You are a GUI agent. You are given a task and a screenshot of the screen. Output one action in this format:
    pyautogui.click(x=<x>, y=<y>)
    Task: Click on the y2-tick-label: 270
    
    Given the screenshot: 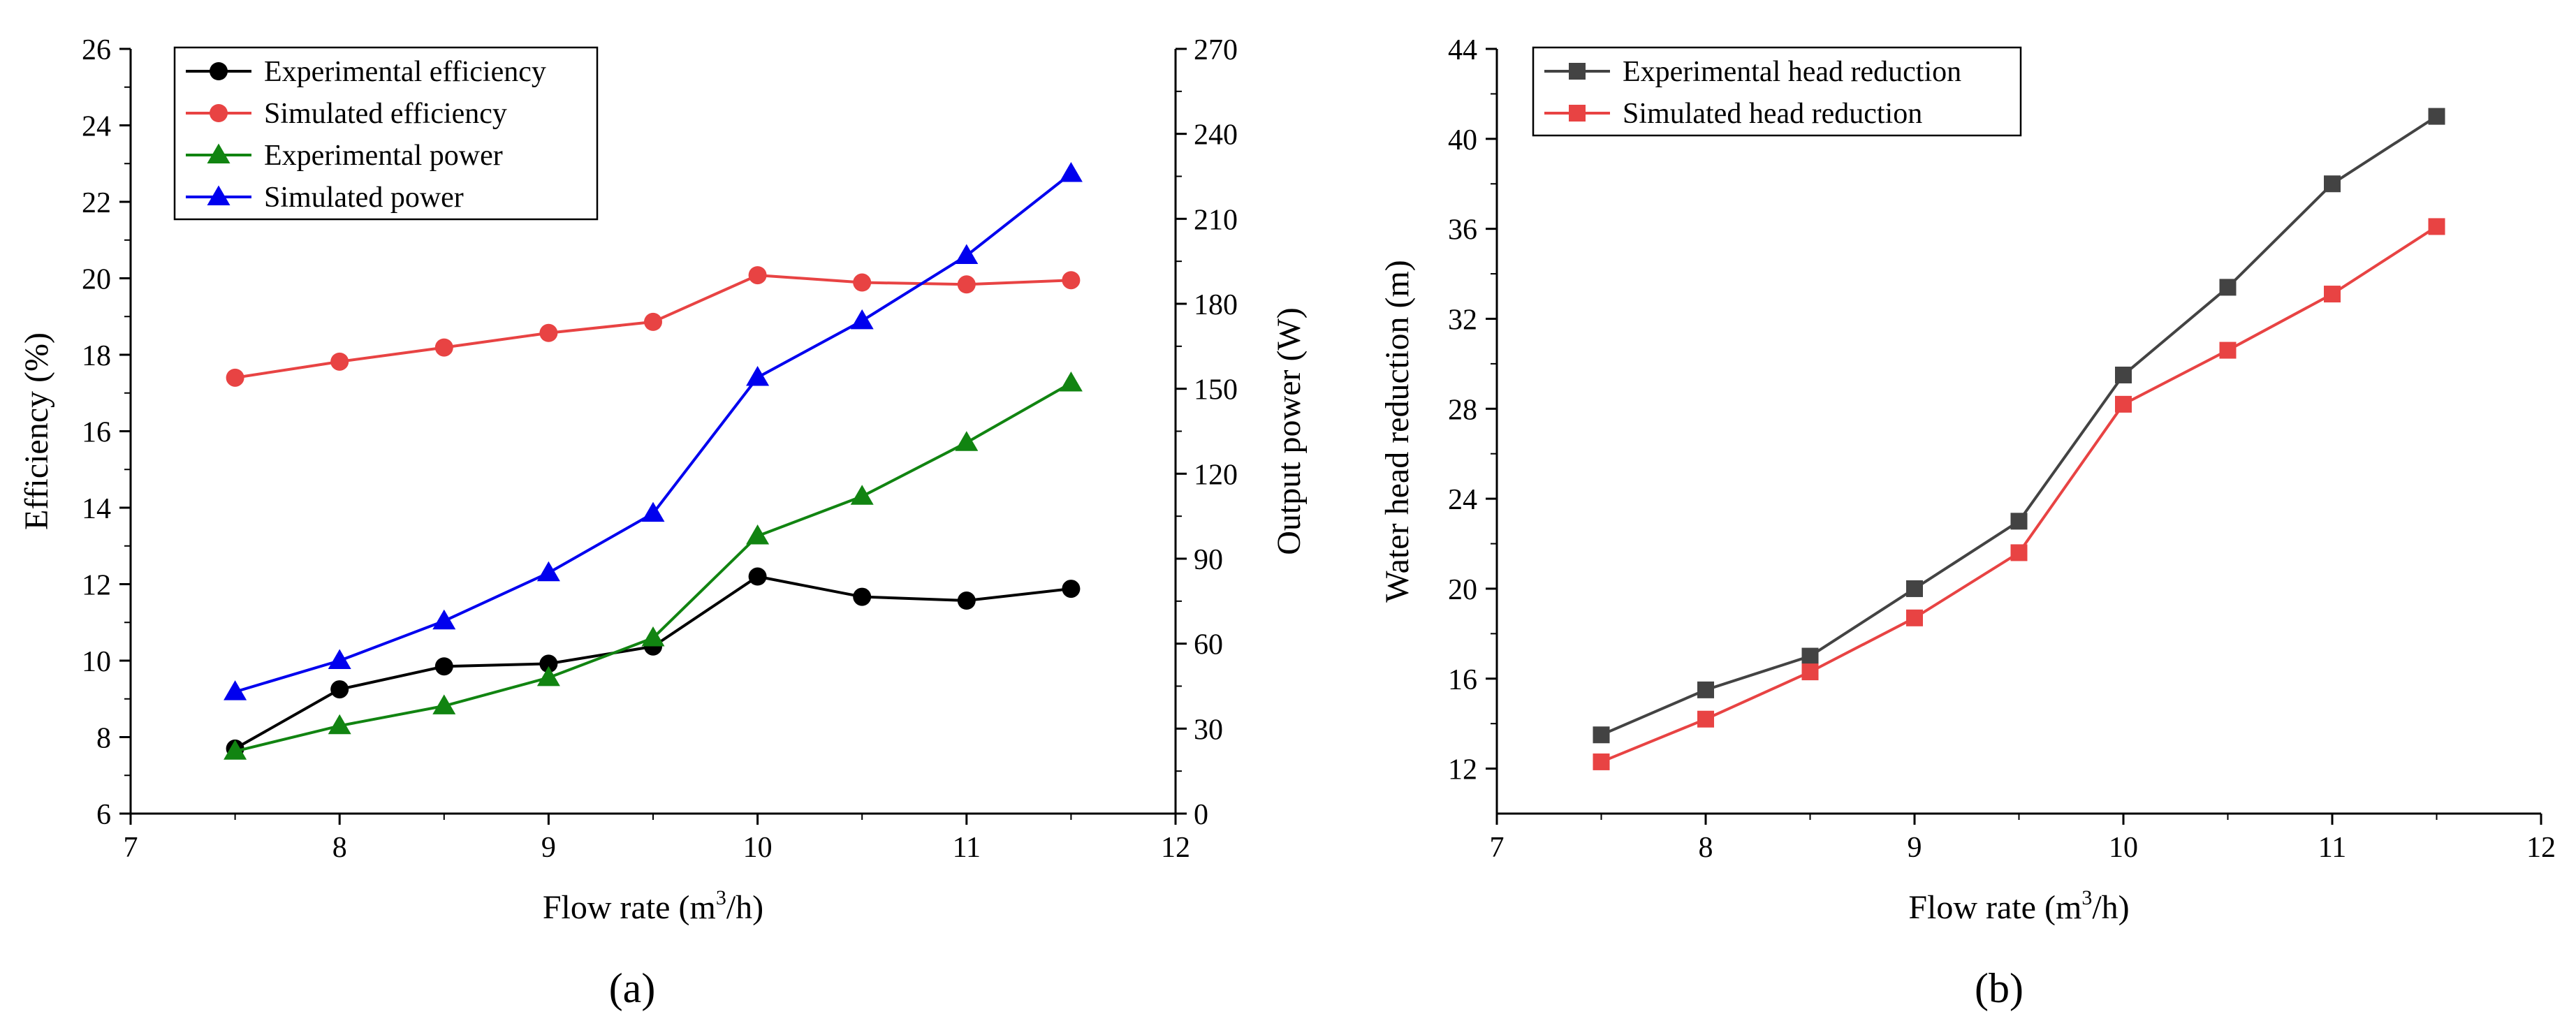 What is the action you would take?
    pyautogui.click(x=1216, y=50)
    